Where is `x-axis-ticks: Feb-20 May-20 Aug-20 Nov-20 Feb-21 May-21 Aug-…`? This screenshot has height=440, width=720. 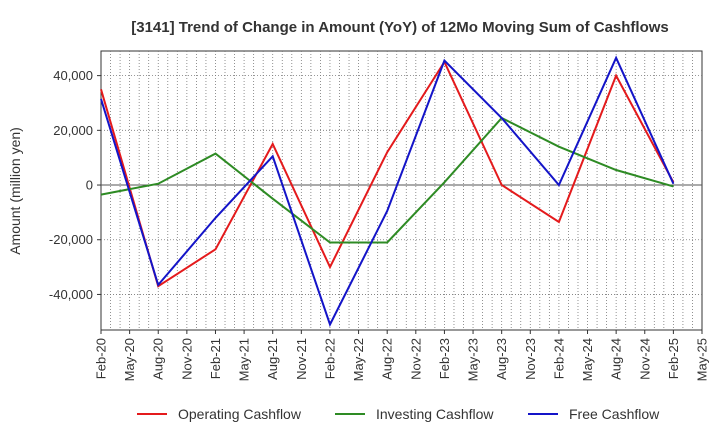 x-axis-ticks: Feb-20 May-20 Aug-20 Nov-20 Feb-21 May-21 Aug-… is located at coordinates (402, 355).